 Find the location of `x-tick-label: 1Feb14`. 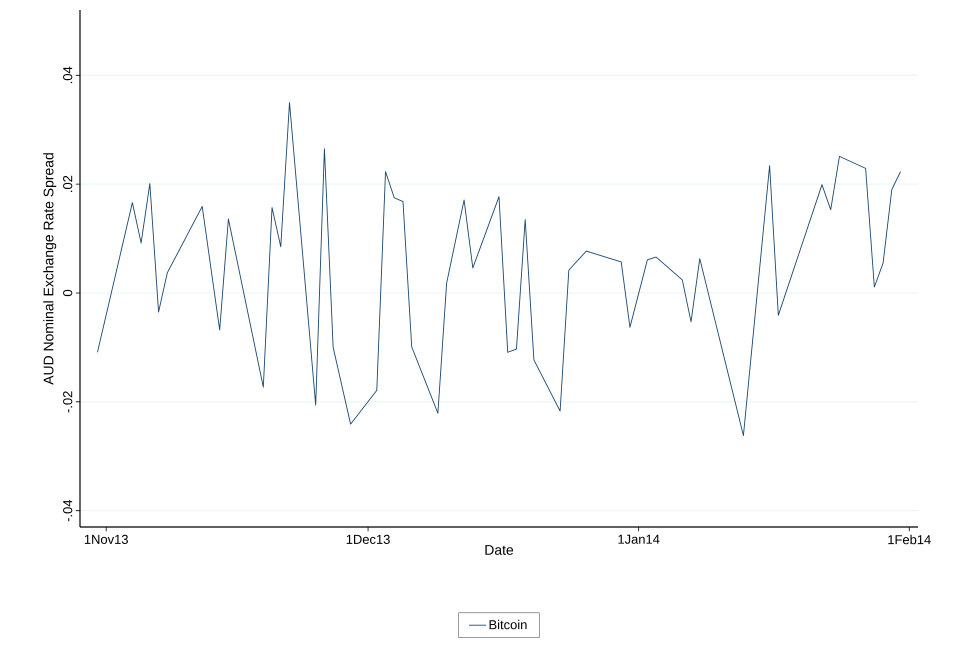

x-tick-label: 1Feb14 is located at coordinates (909, 539).